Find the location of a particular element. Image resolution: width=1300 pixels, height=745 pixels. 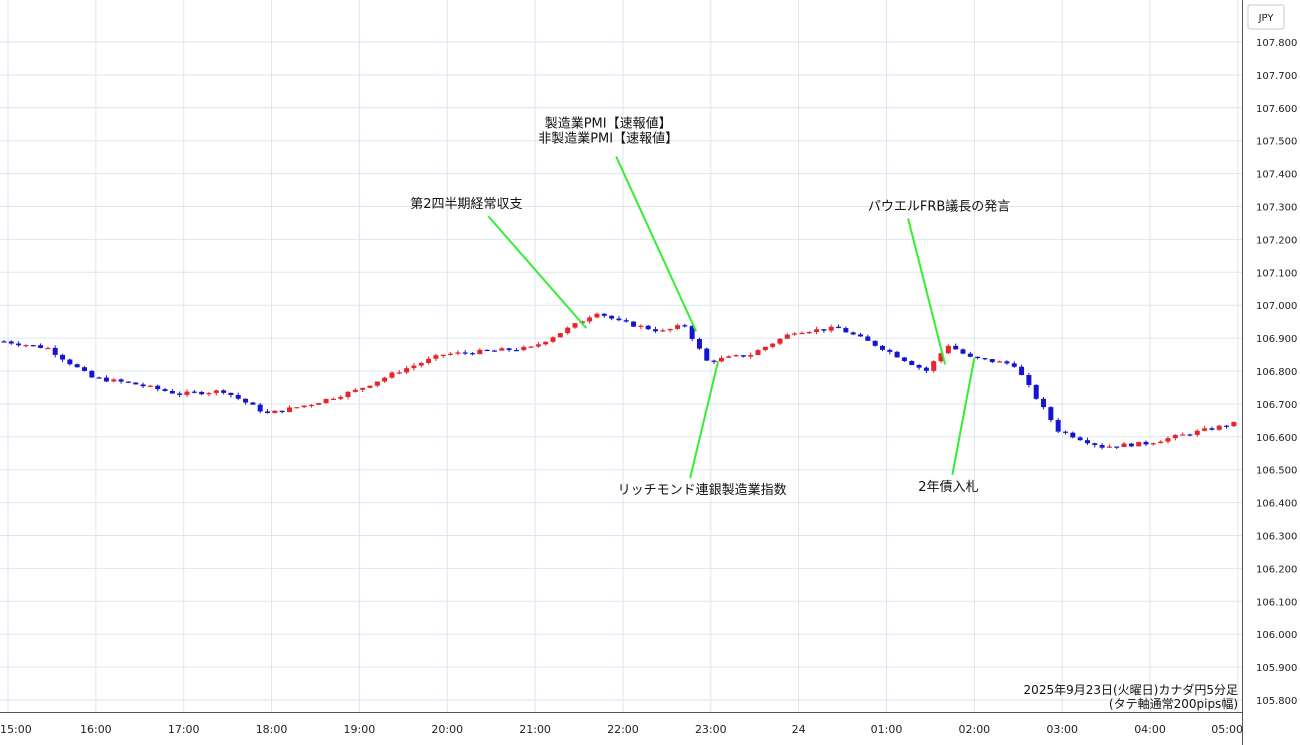

x-tick-label: 20:00 is located at coordinates (447, 729).